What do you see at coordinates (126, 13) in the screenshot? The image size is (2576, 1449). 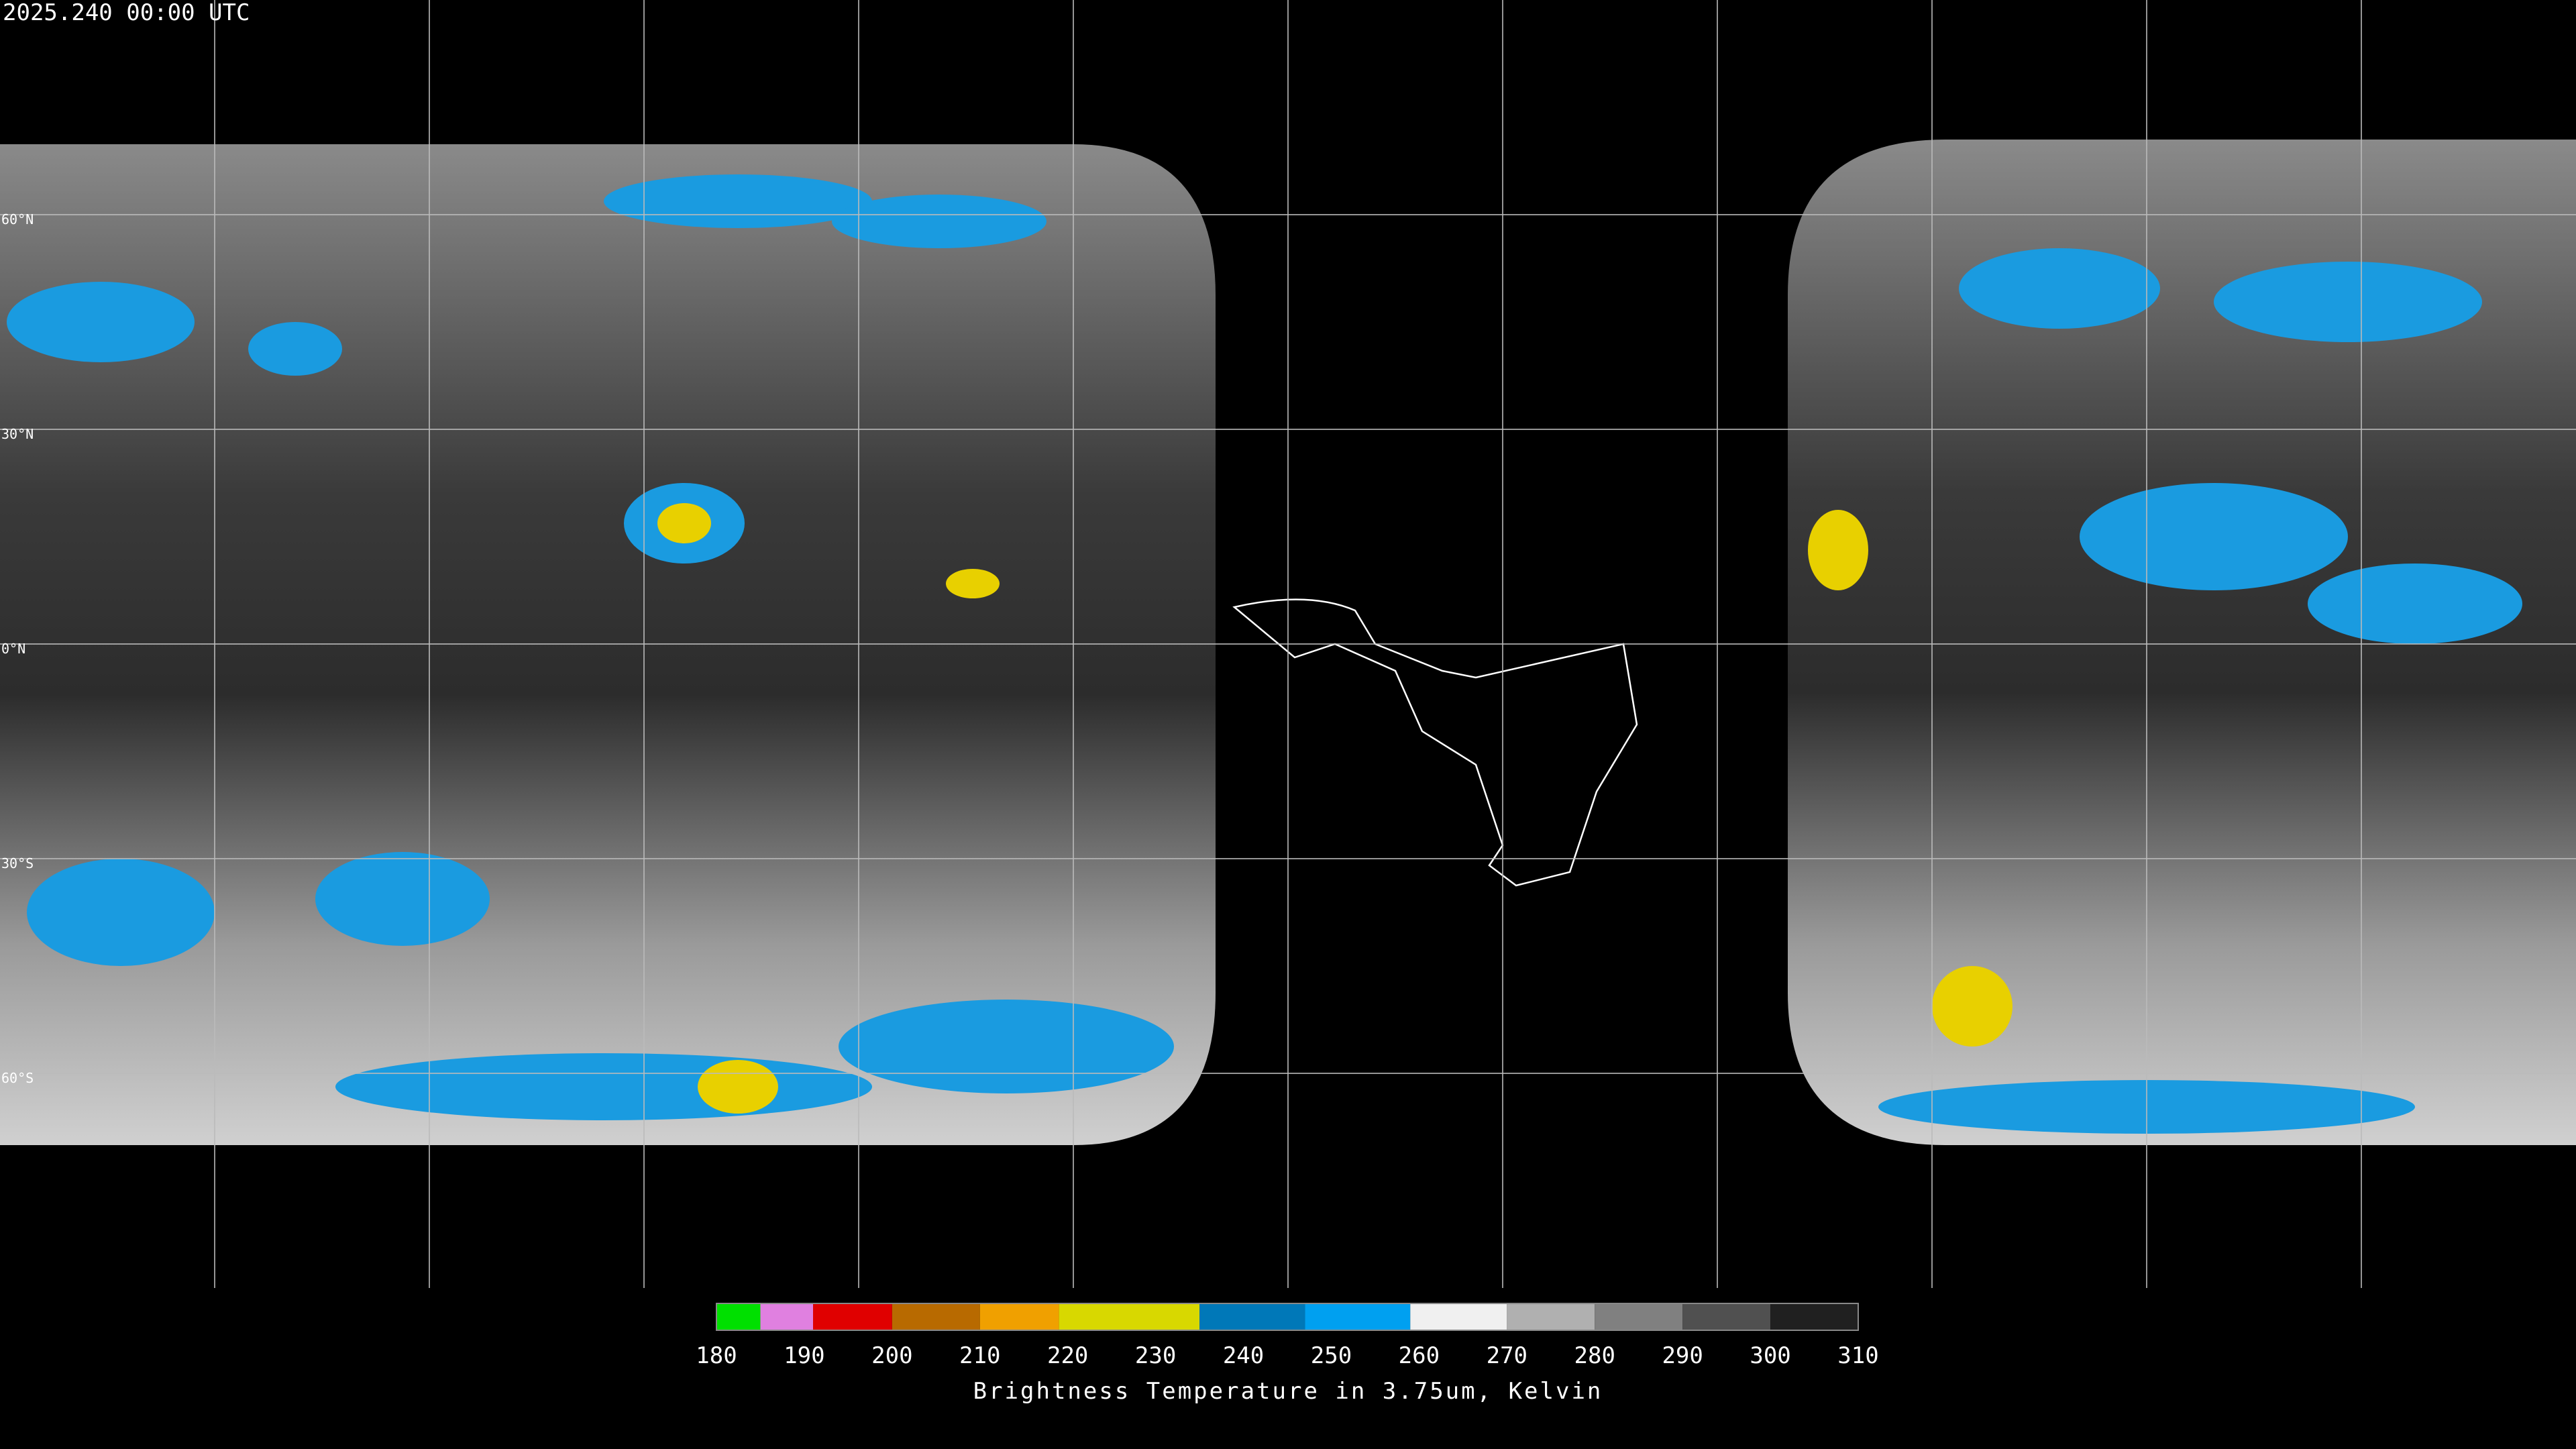 I see `timestamp: 2025.240 00:00 UTC` at bounding box center [126, 13].